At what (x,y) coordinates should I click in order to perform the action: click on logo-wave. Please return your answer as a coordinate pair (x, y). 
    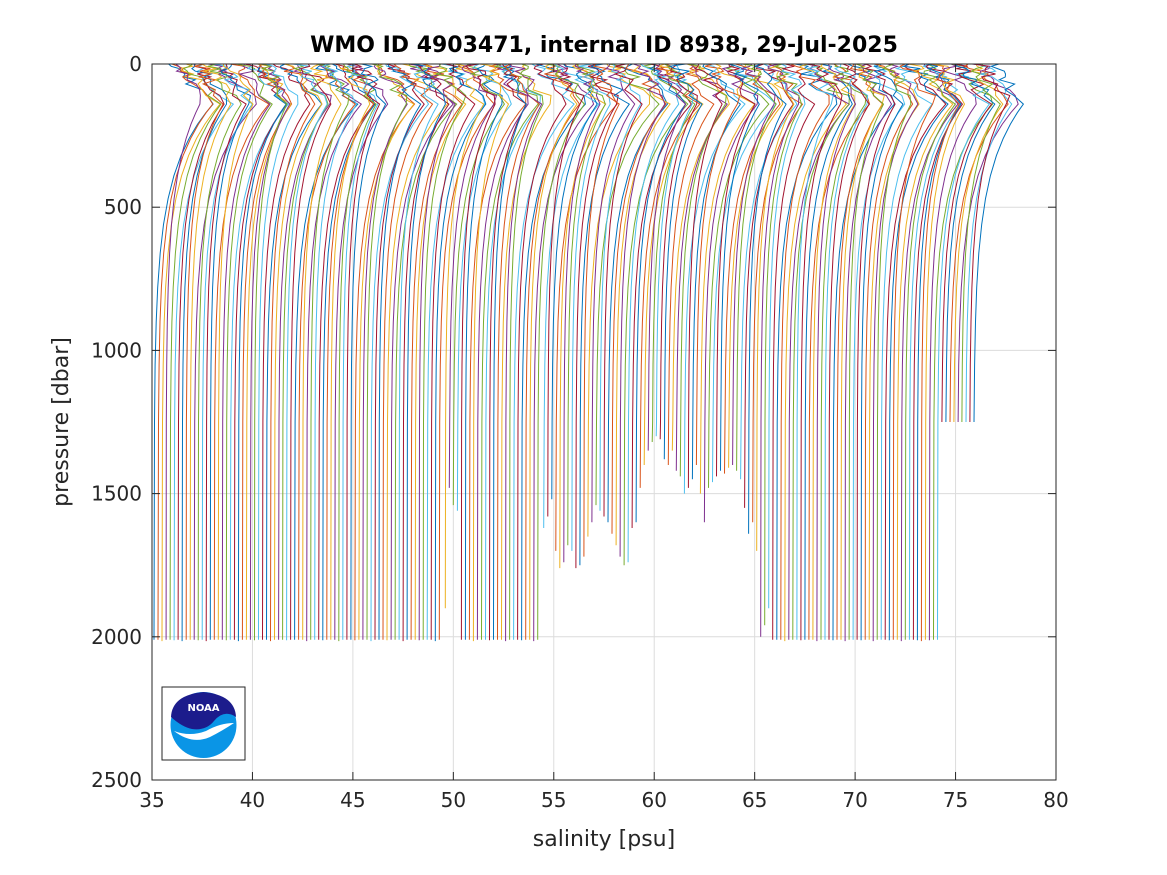
    Looking at the image, I should click on (204, 731).